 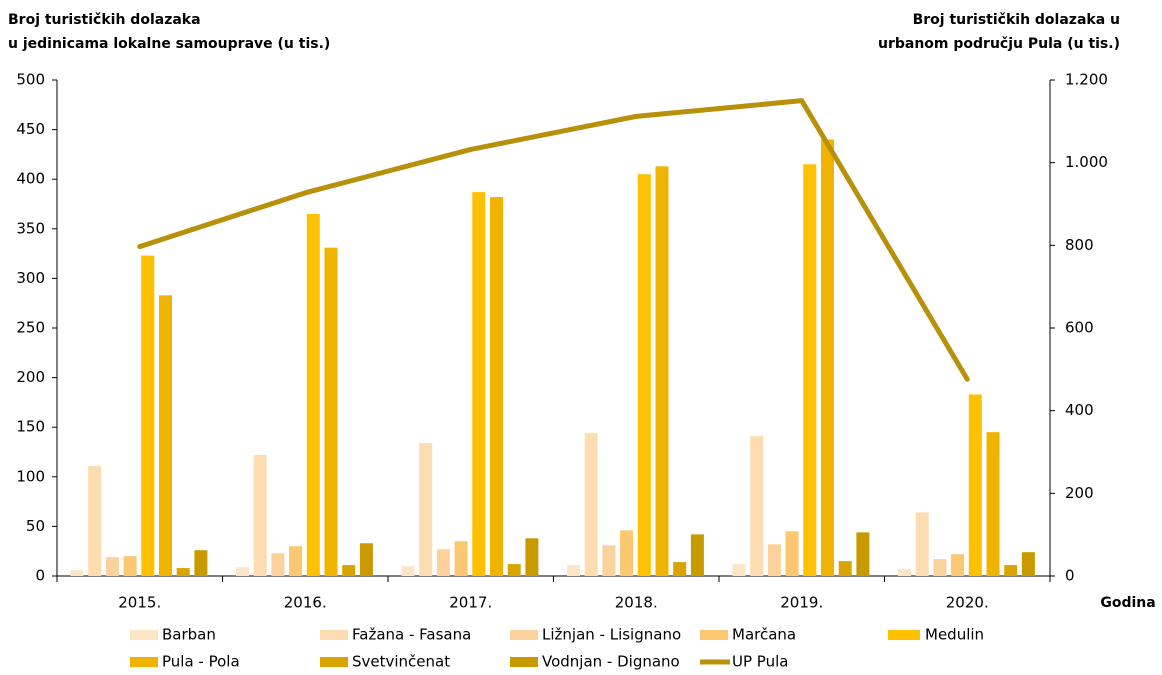 What do you see at coordinates (954, 635) in the screenshot?
I see `legend-label: Medulin` at bounding box center [954, 635].